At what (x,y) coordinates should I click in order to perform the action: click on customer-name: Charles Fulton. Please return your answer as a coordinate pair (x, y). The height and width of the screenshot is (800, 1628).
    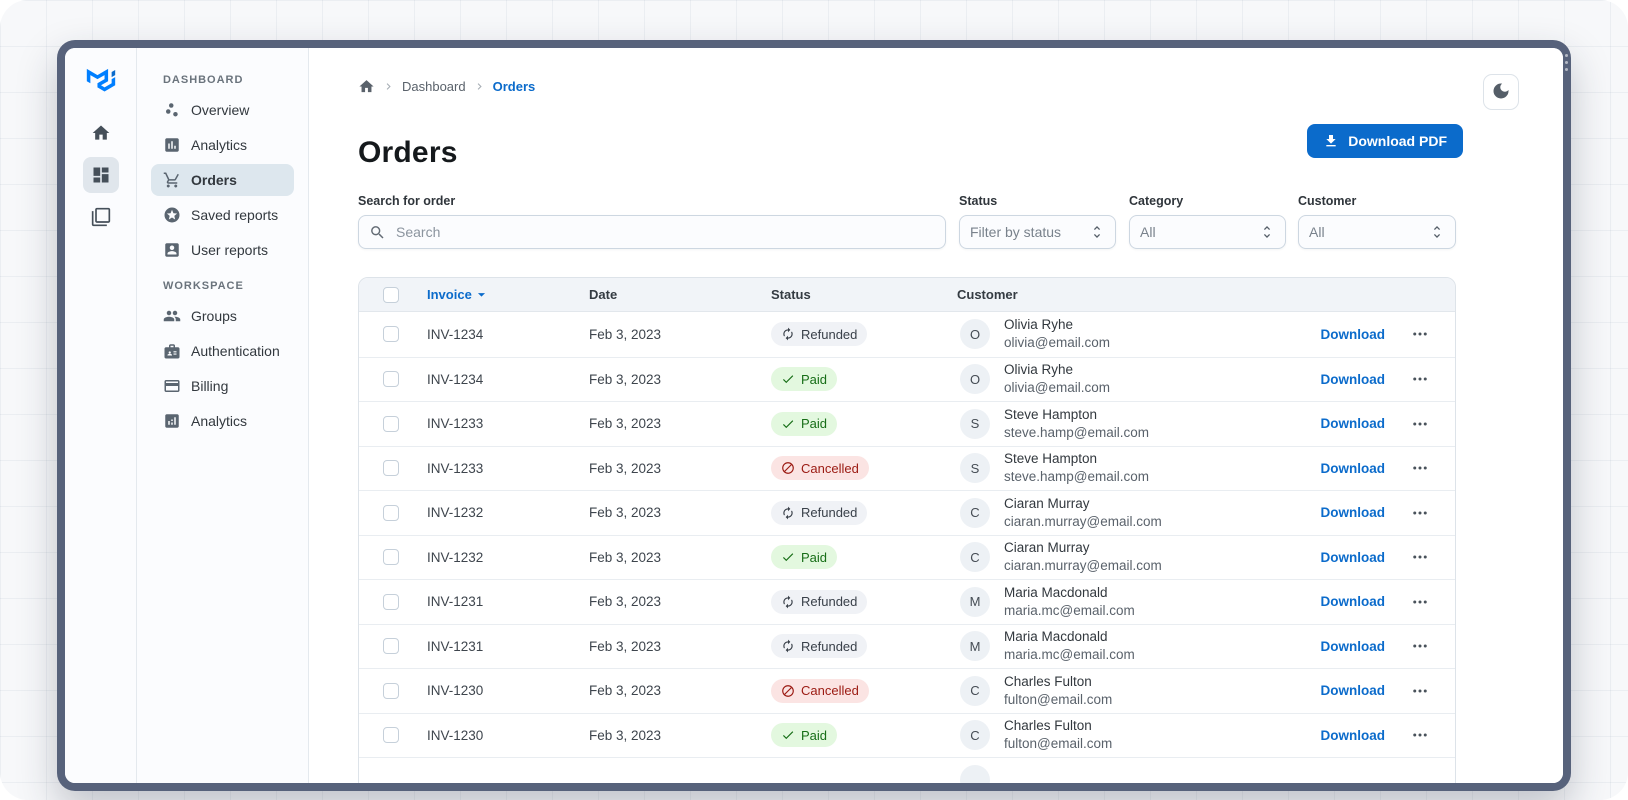
    Looking at the image, I should click on (1048, 681).